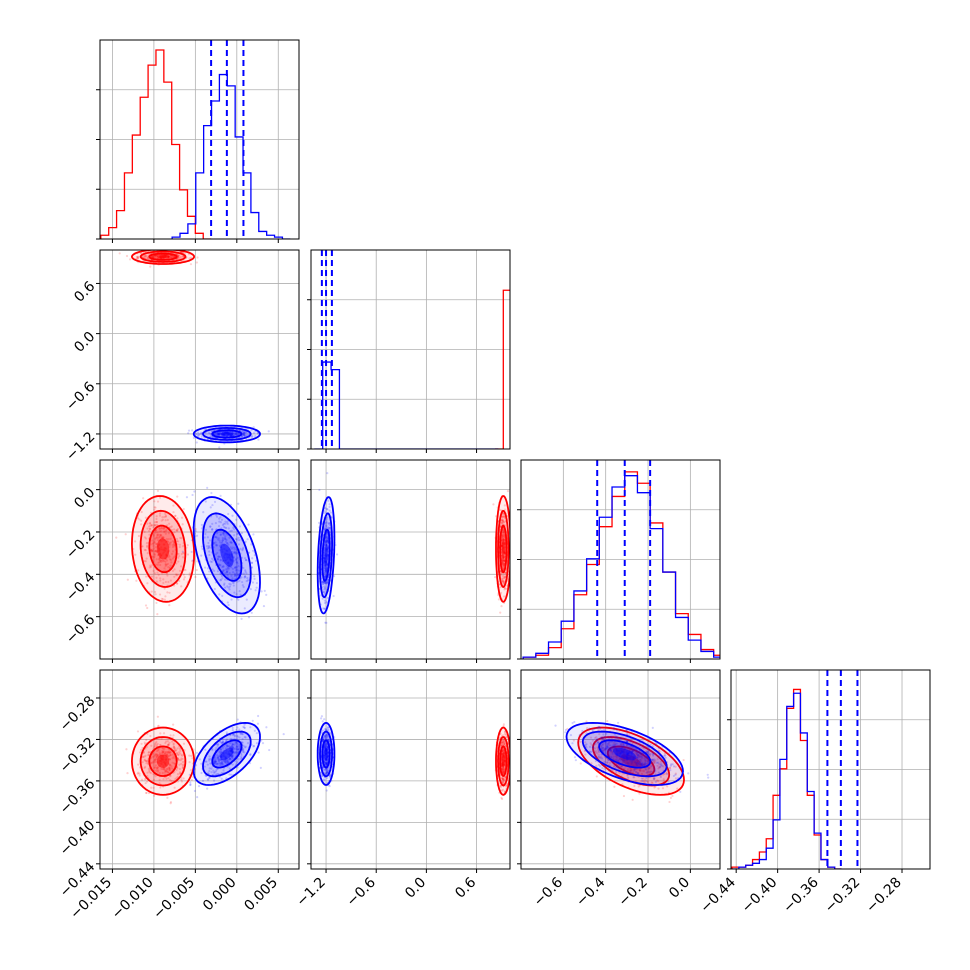  What do you see at coordinates (84, 498) in the screenshot?
I see `y-tick-label: 0.0` at bounding box center [84, 498].